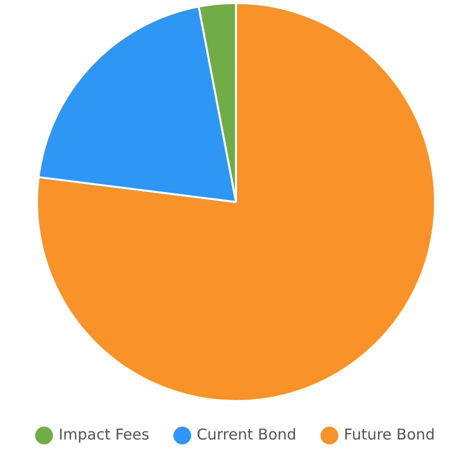  What do you see at coordinates (246, 434) in the screenshot?
I see `legend-label: Current Bond` at bounding box center [246, 434].